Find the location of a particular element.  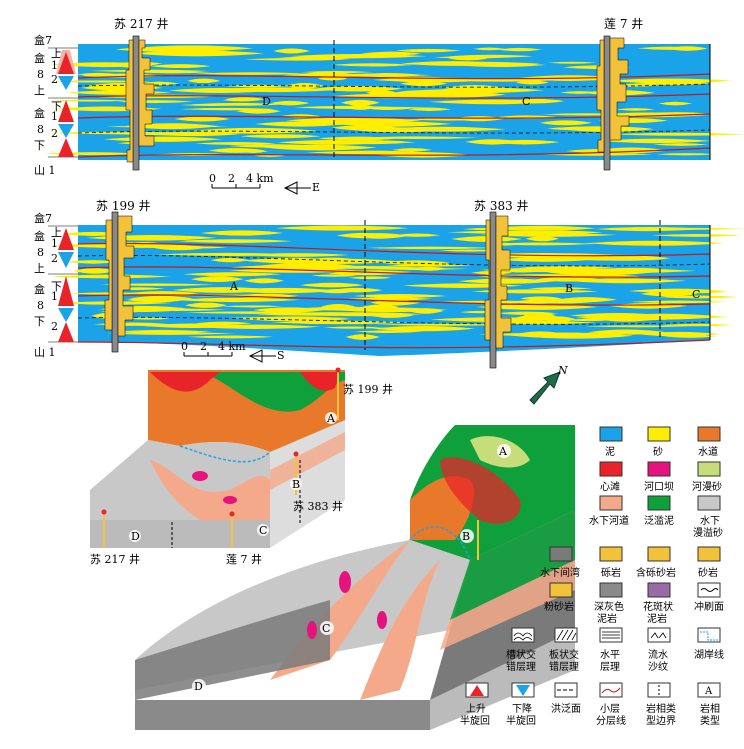

block-well-label-su199: 苏 199 井 is located at coordinates (368, 389).